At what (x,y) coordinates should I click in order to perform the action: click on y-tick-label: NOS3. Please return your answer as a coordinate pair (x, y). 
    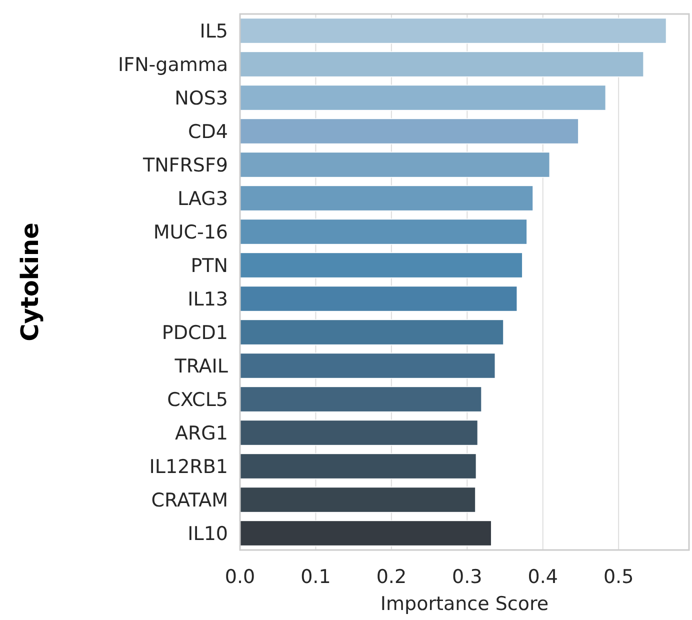
    Looking at the image, I should click on (201, 98).